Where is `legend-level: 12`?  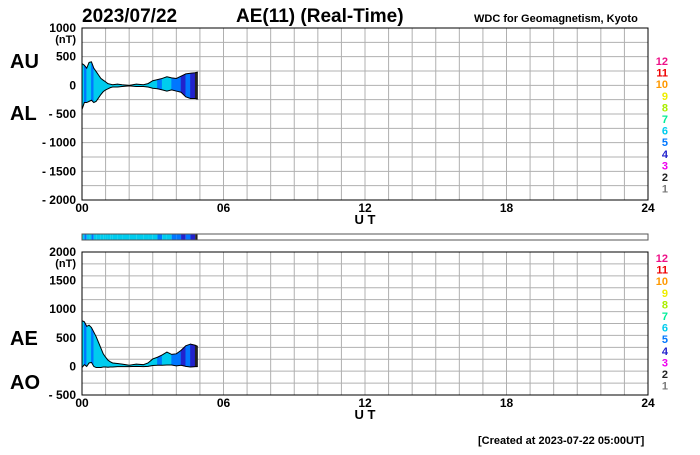 legend-level: 12 is located at coordinates (662, 259).